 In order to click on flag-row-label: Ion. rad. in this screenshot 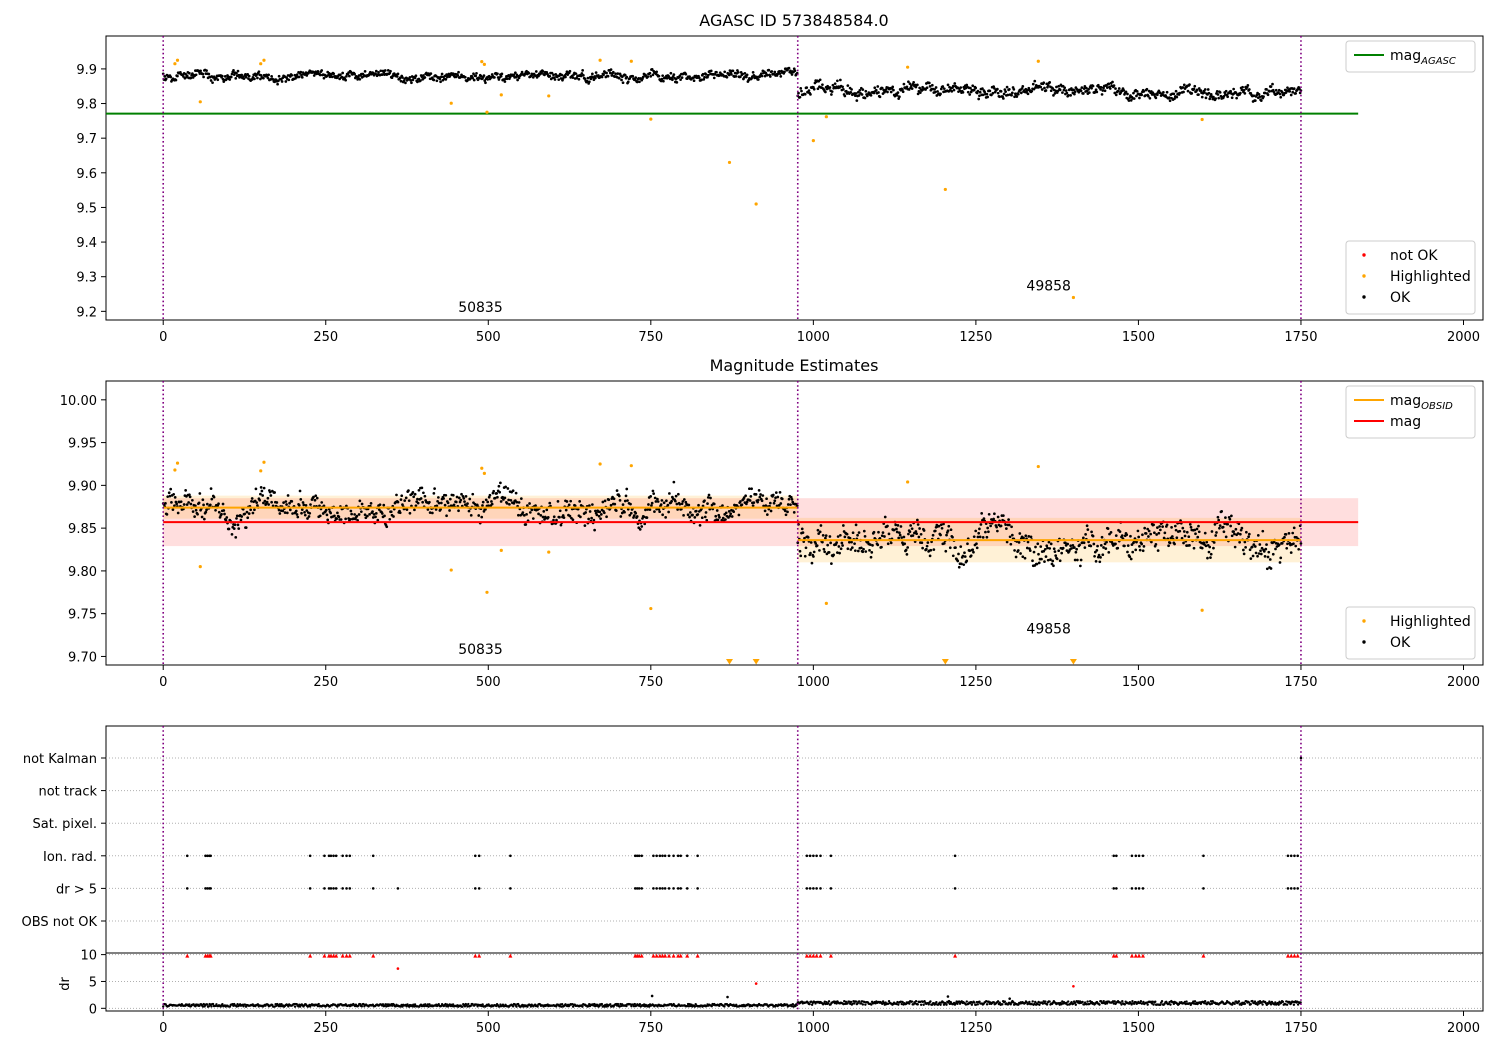, I will do `click(70, 857)`.